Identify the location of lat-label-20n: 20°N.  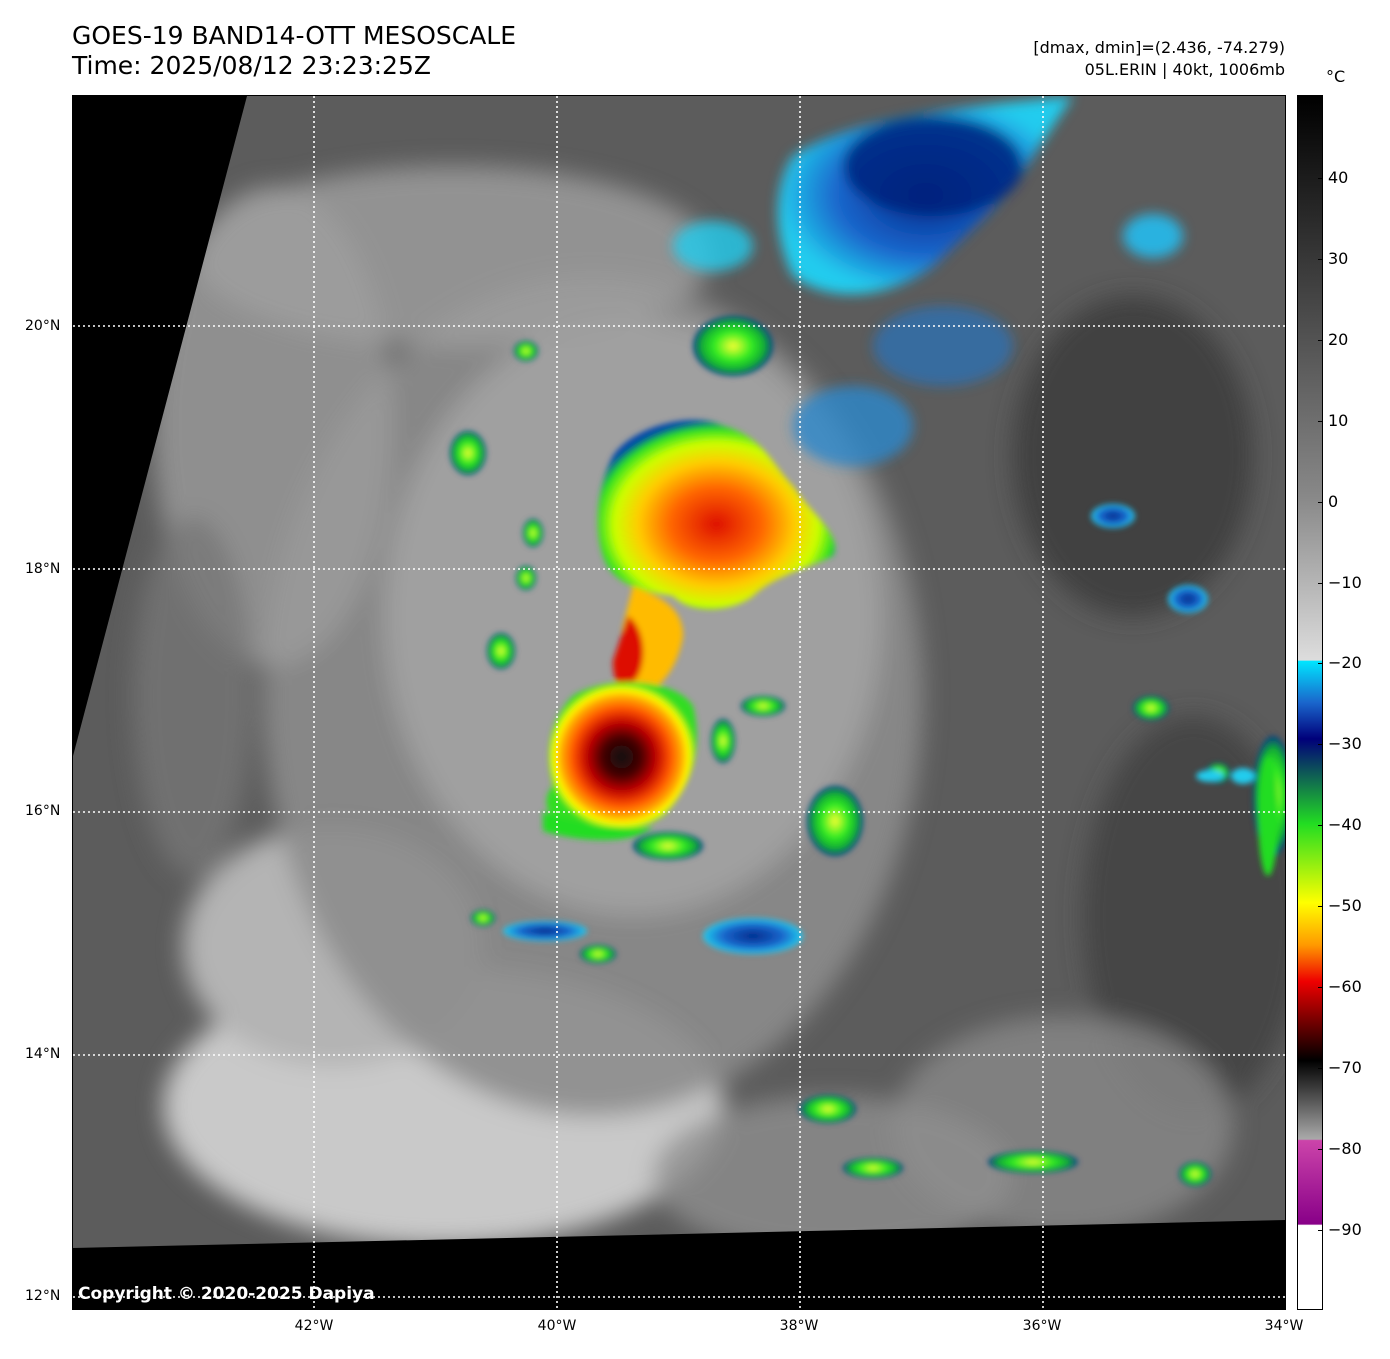
(43, 326).